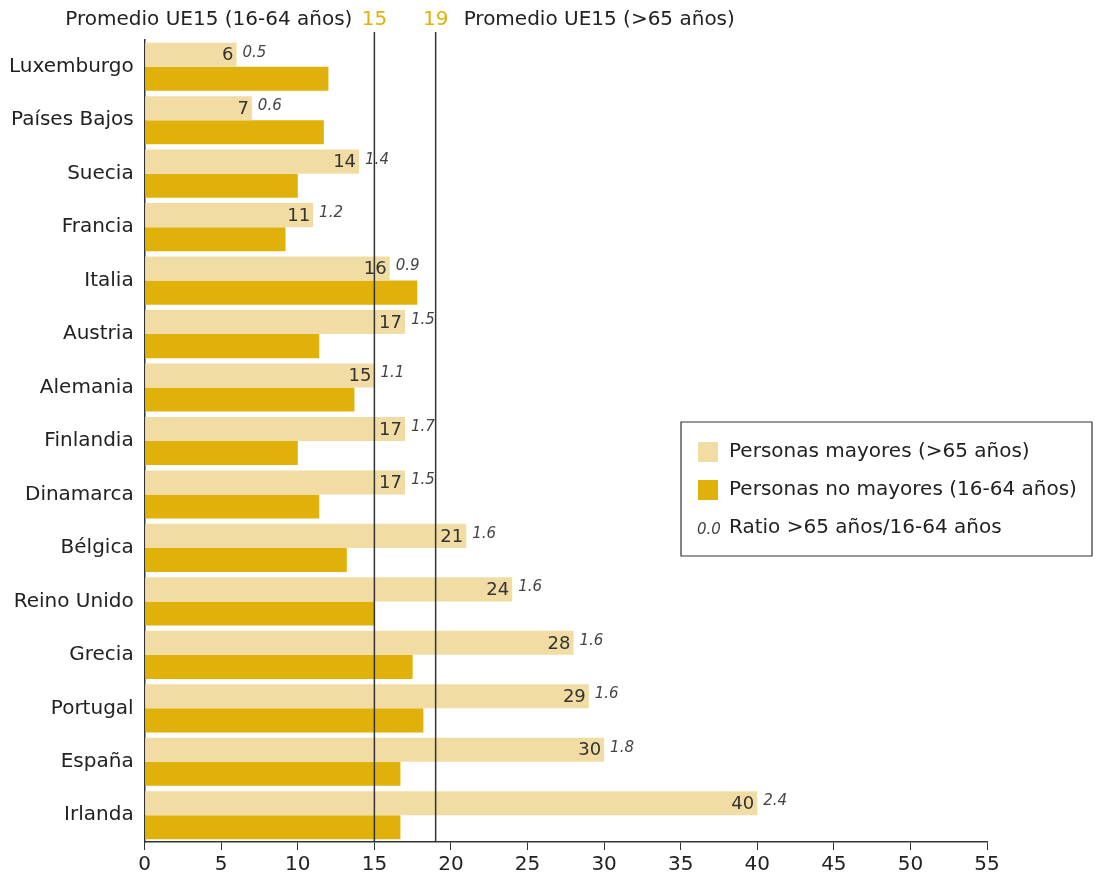 This screenshot has width=1097, height=882. Describe the element at coordinates (100, 171) in the screenshot. I see `y-tick-label: Suecia` at that location.